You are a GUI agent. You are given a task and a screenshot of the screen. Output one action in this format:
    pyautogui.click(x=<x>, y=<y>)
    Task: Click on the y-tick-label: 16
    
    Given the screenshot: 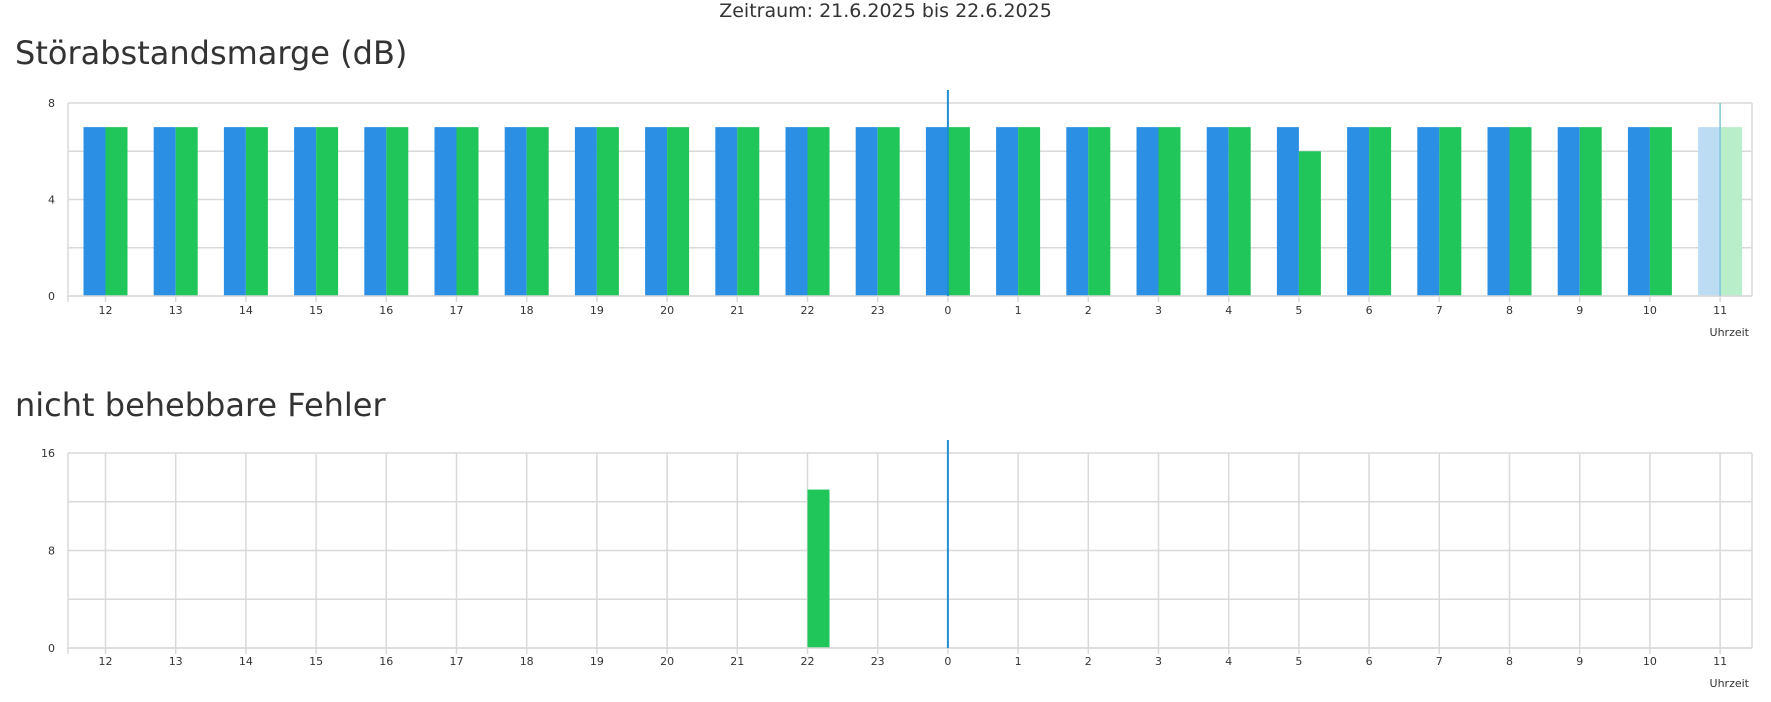 What is the action you would take?
    pyautogui.click(x=48, y=453)
    